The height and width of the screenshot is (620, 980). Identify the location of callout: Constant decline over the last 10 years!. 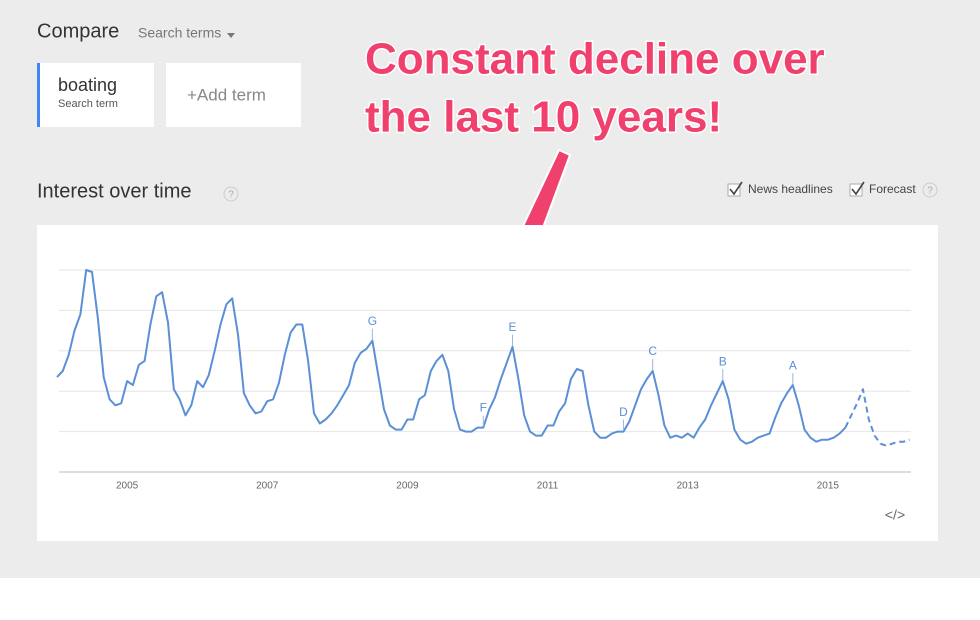
(595, 88).